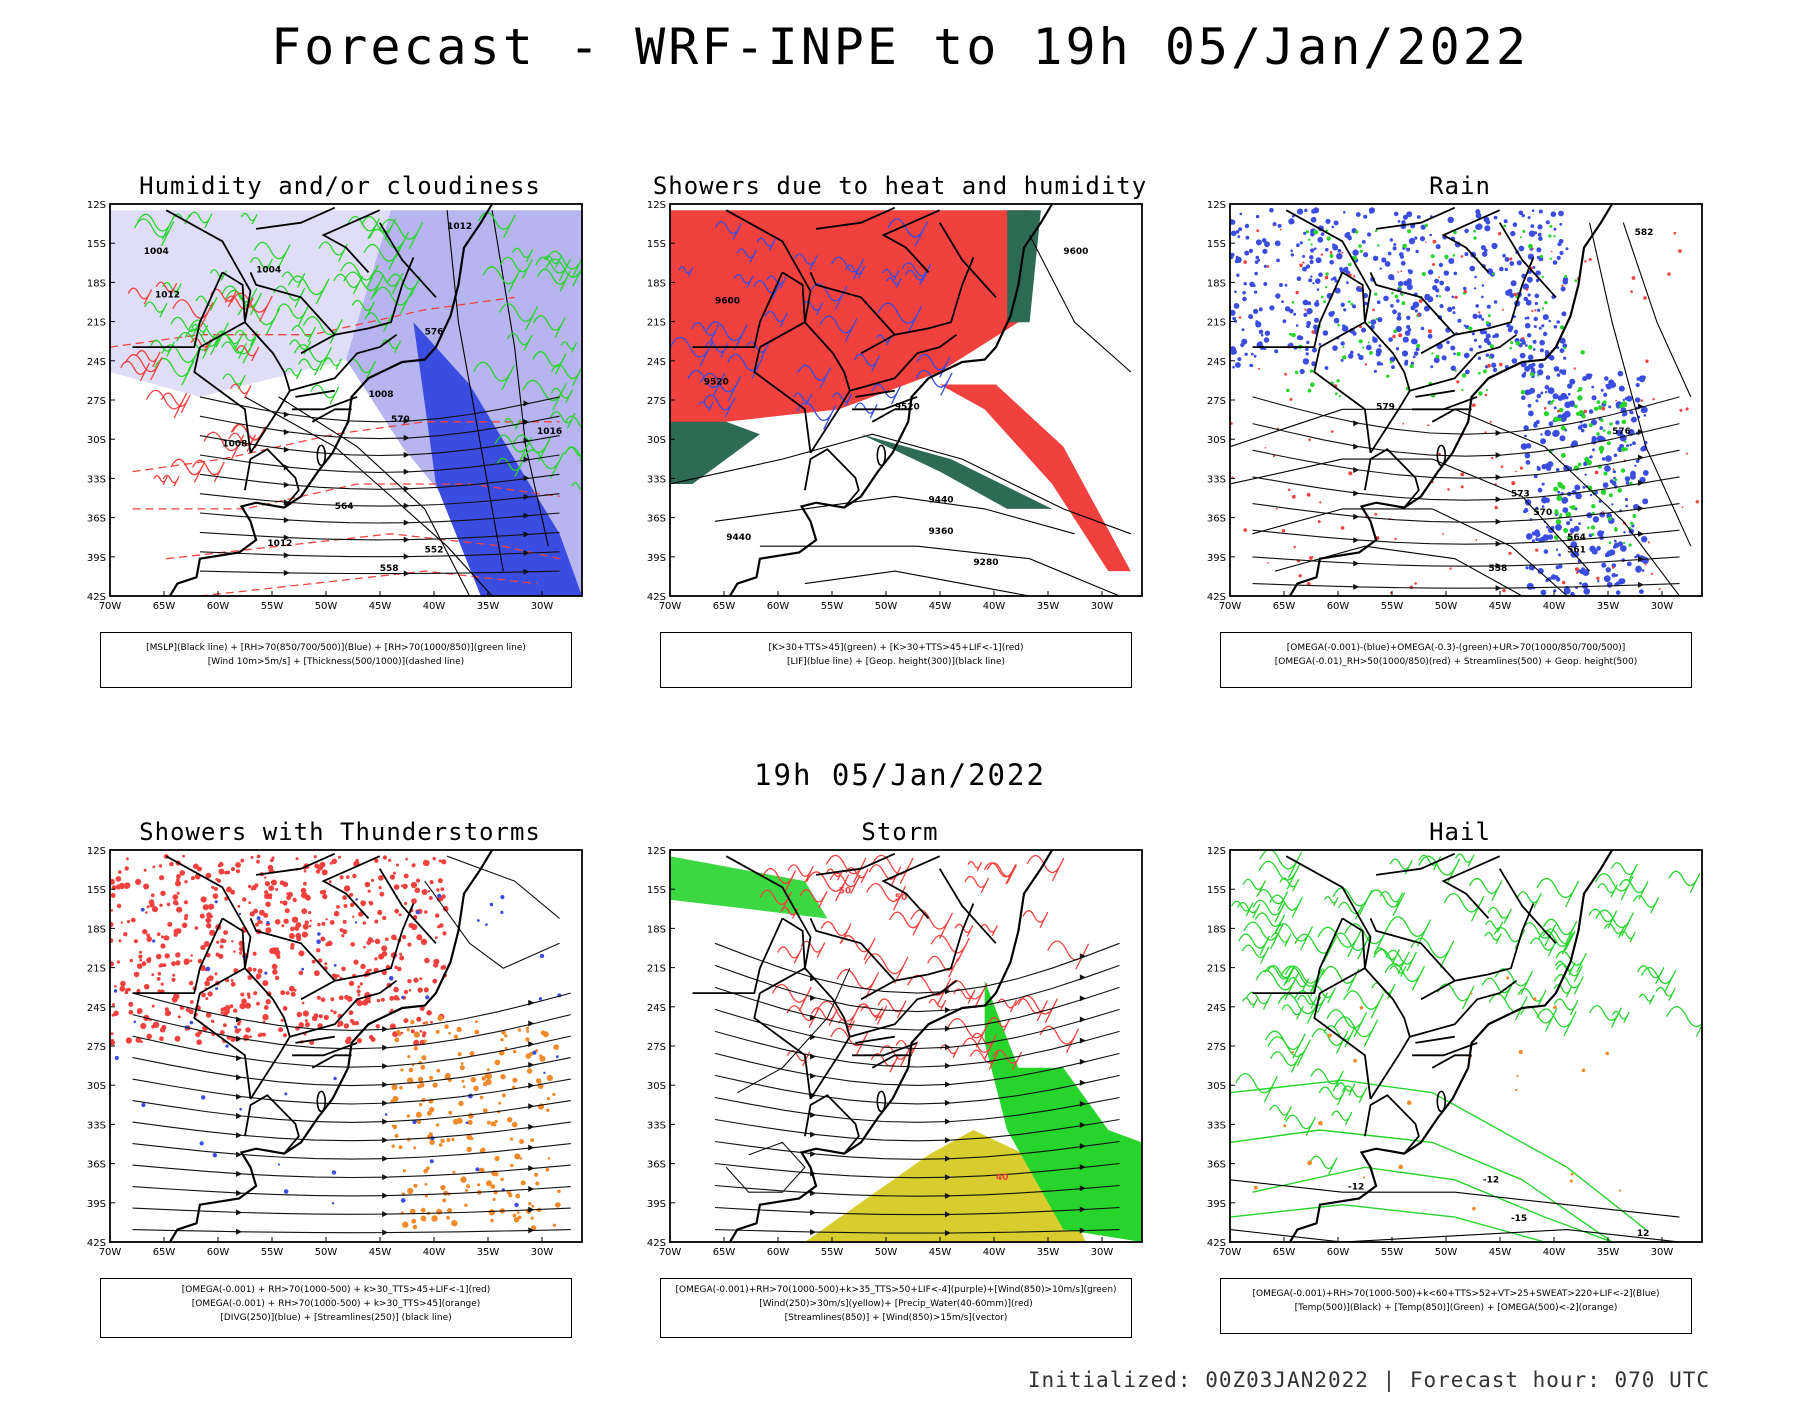 The image size is (1800, 1408). Describe the element at coordinates (1216, 440) in the screenshot. I see `lat-label: 30S` at that location.